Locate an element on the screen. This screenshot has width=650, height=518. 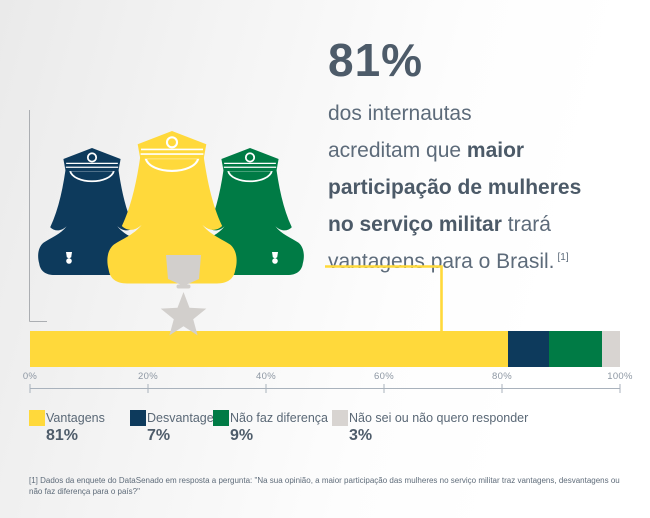
x-axis: 0% 20% 40% 60% 80% 100% is located at coordinates (327, 383).